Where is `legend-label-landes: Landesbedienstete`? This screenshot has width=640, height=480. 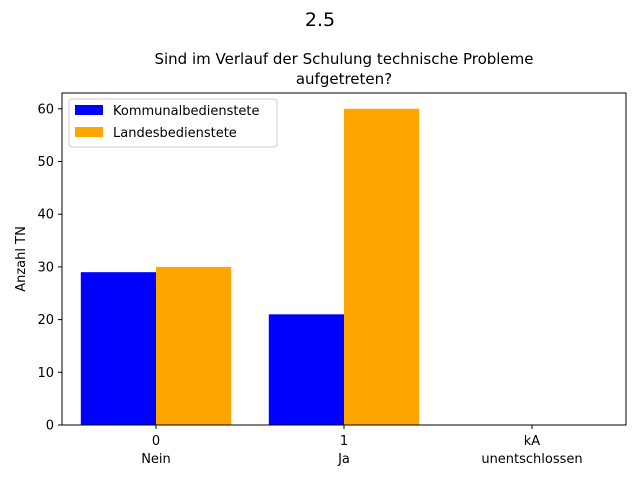 legend-label-landes: Landesbedienstete is located at coordinates (175, 133).